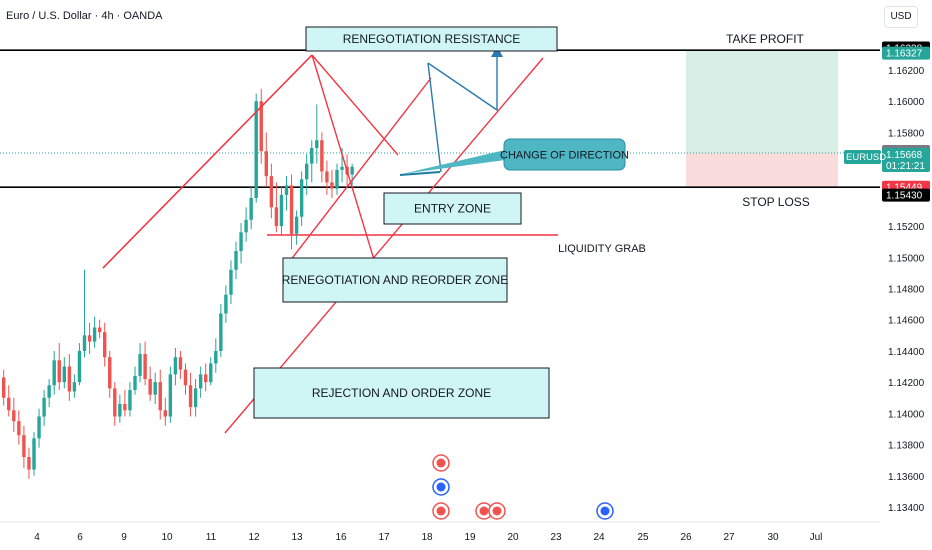 This screenshot has width=932, height=550. I want to click on rising-wedge-line, so click(207, 161).